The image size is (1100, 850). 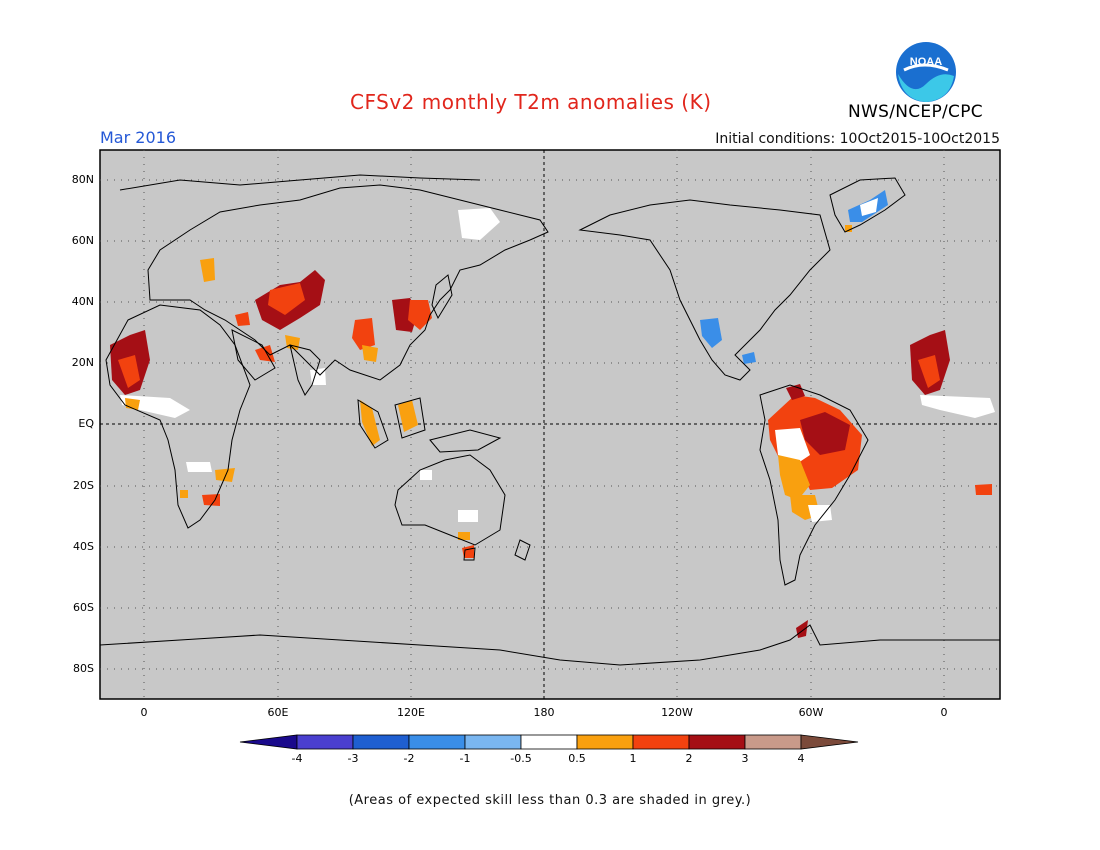 I want to click on lat-label: 40N, so click(x=82, y=301).